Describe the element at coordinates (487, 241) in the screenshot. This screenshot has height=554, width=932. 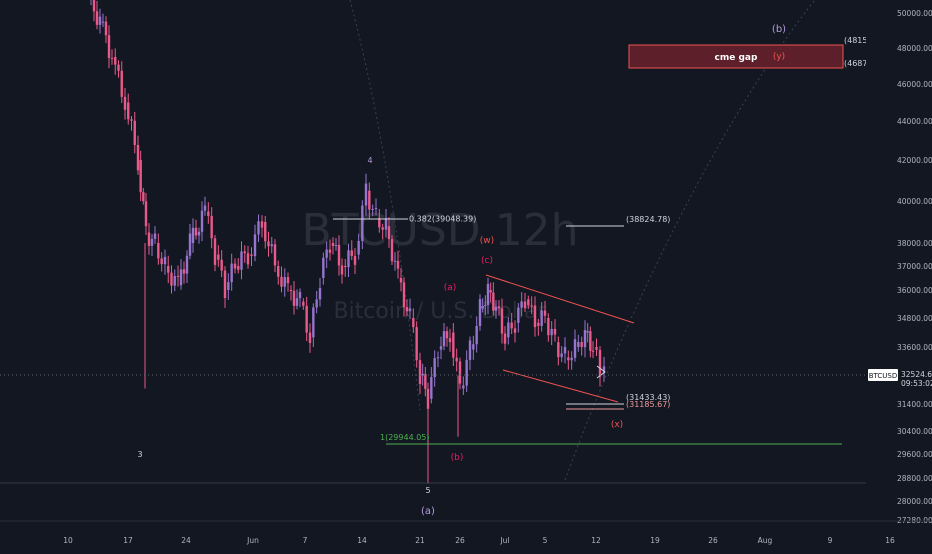
I see `wave-label-w: (w)` at that location.